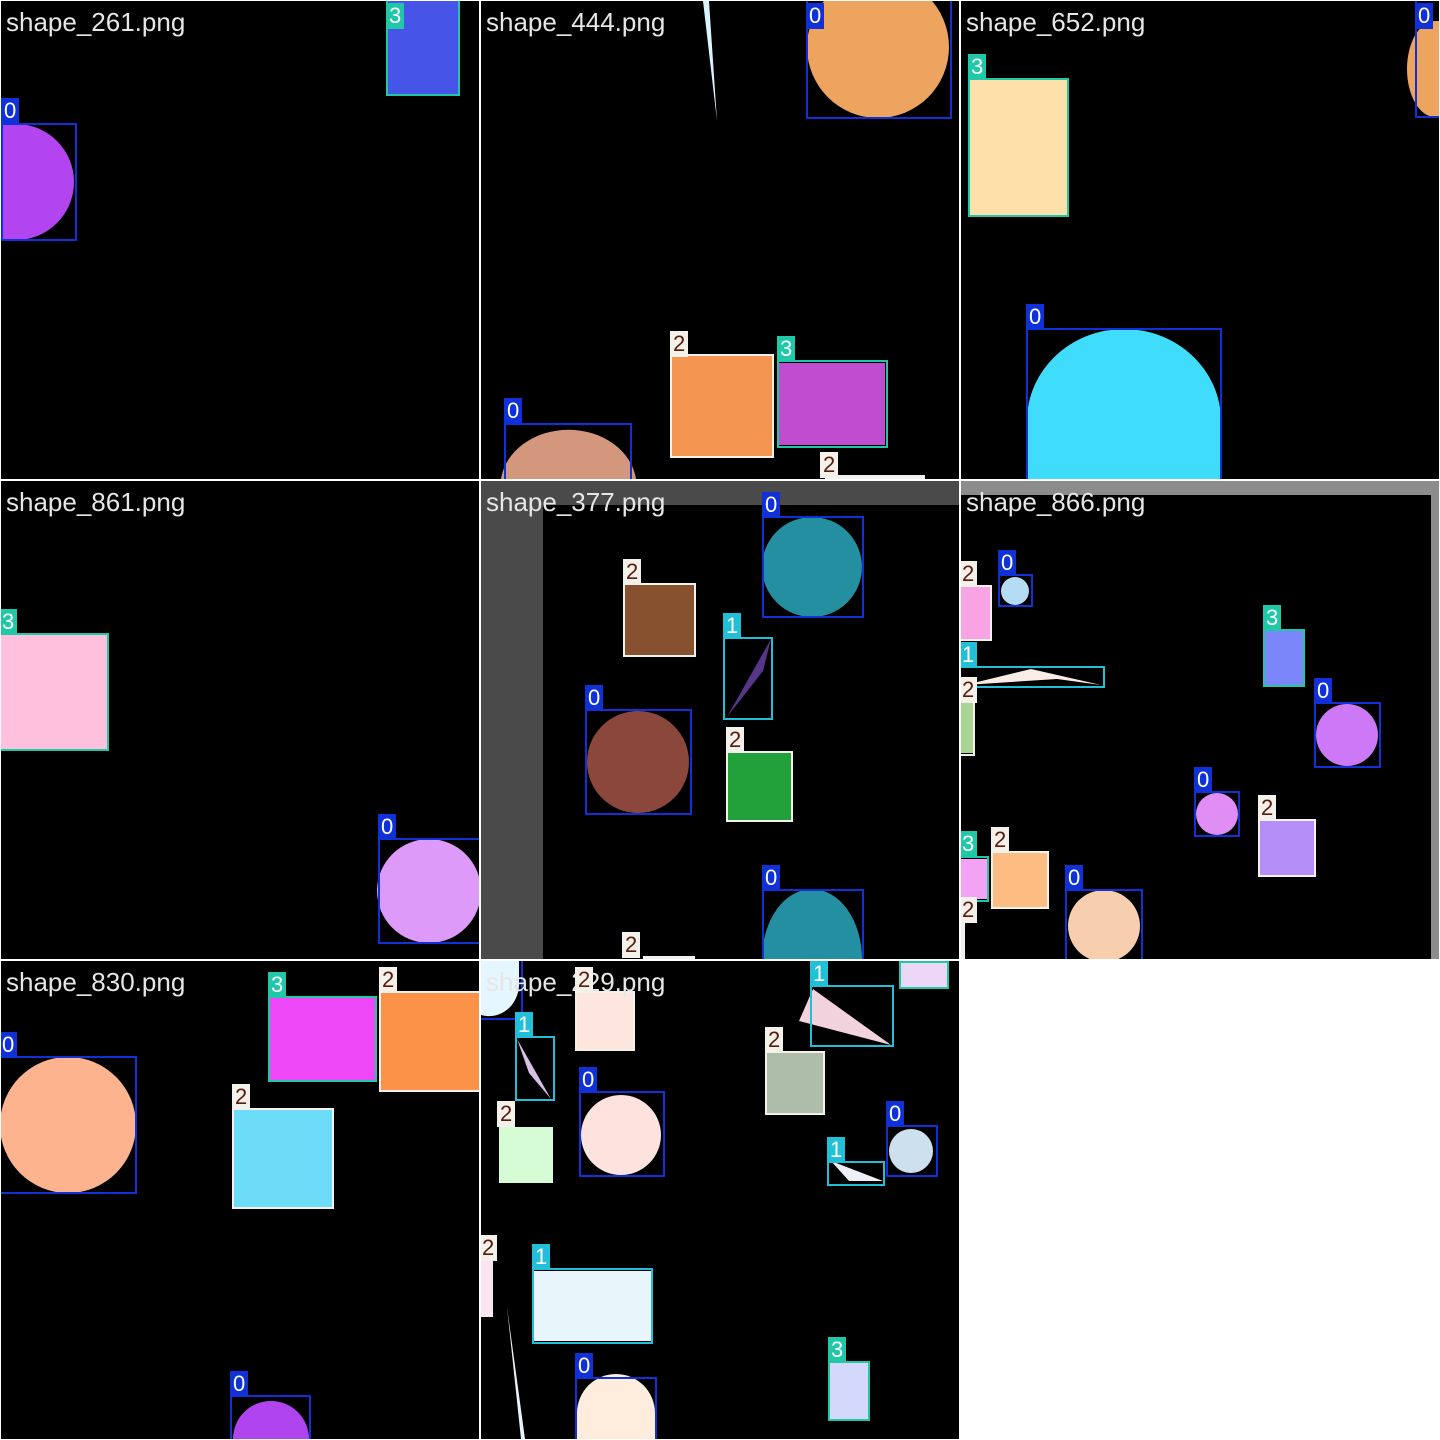 The image size is (1440, 1440). Describe the element at coordinates (96, 22) in the screenshot. I see `tile-title: shape_261.png` at that location.